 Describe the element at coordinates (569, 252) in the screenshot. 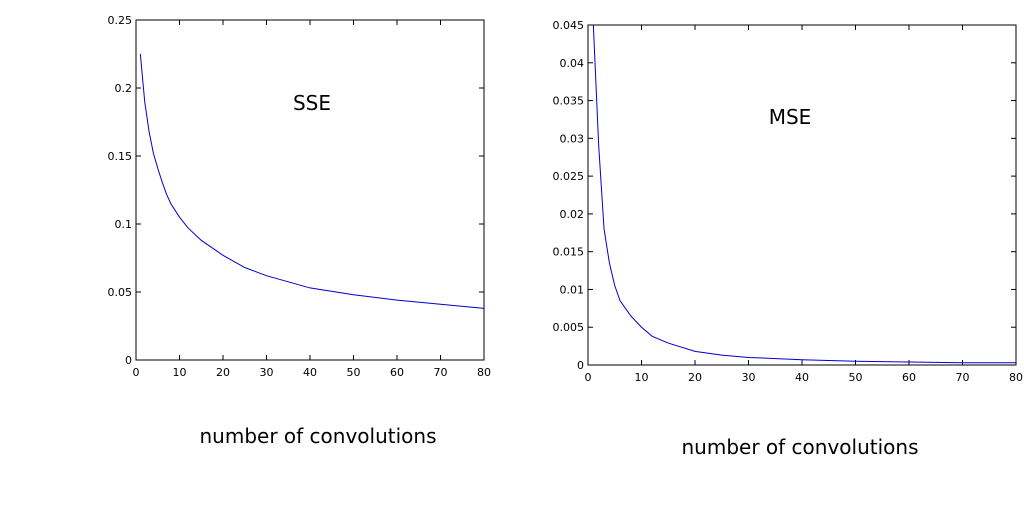

I see `mse-y-tick-label: 0.015` at that location.